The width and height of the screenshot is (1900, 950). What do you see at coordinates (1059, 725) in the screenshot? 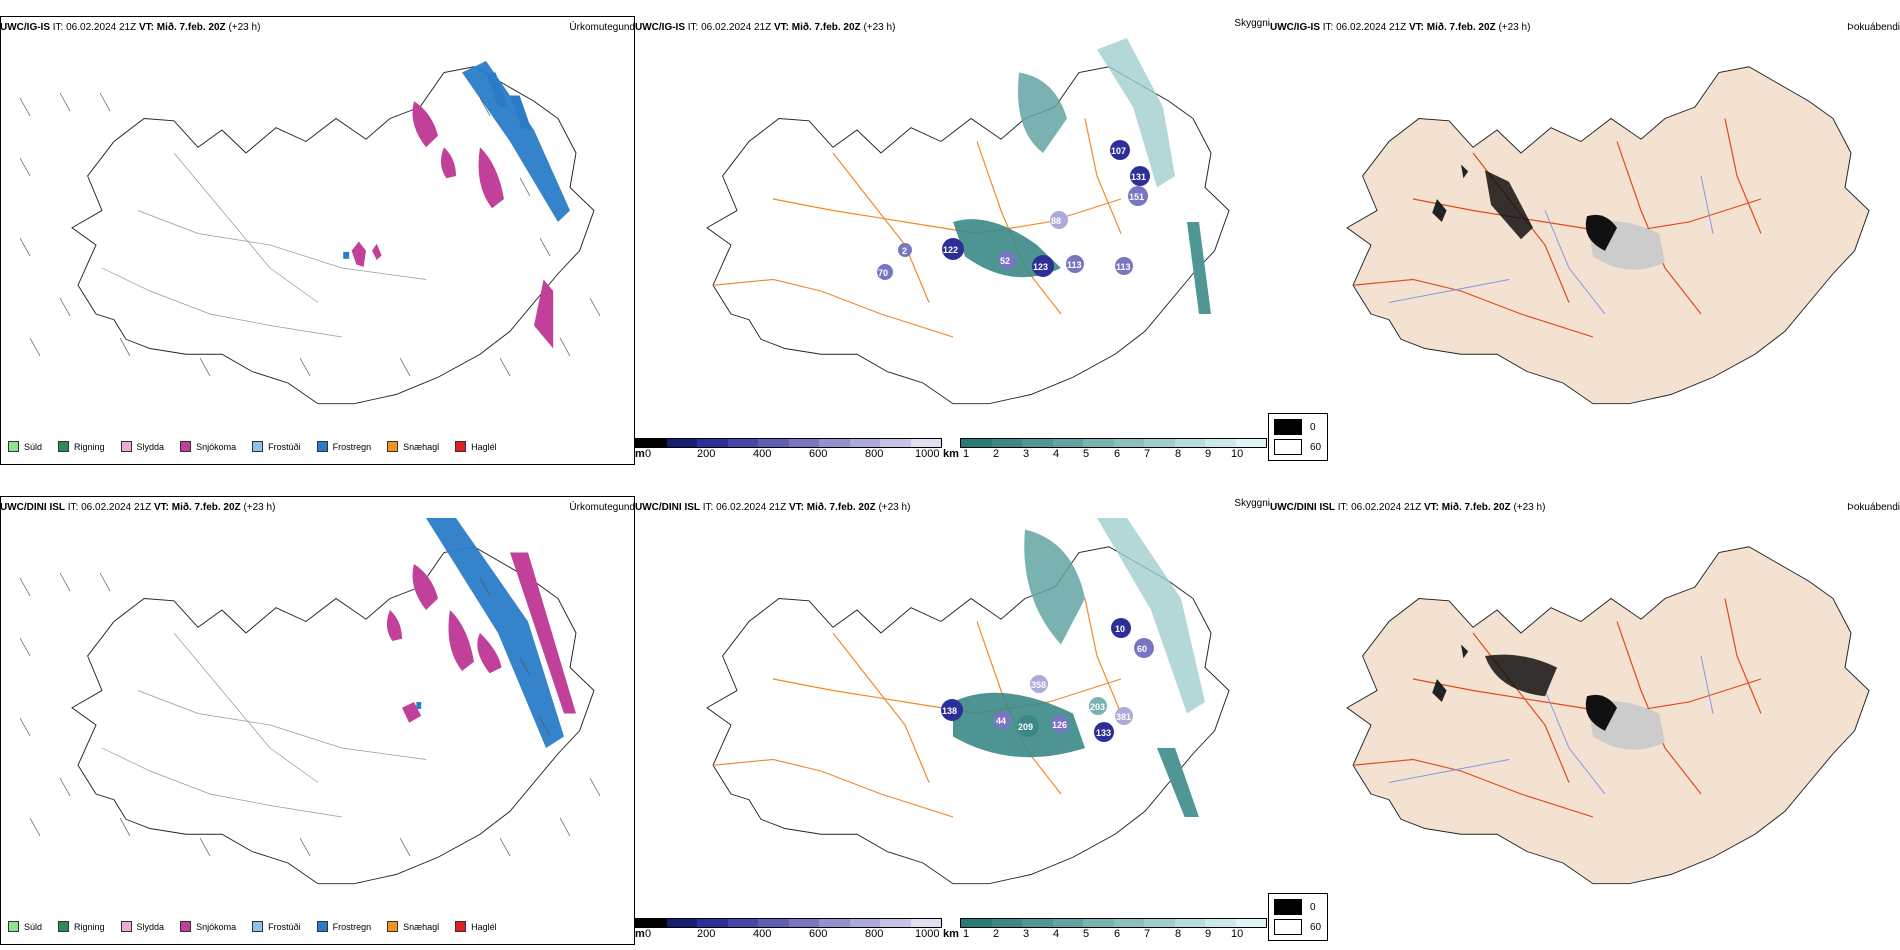
I see `ceiling-label: 126` at bounding box center [1059, 725].